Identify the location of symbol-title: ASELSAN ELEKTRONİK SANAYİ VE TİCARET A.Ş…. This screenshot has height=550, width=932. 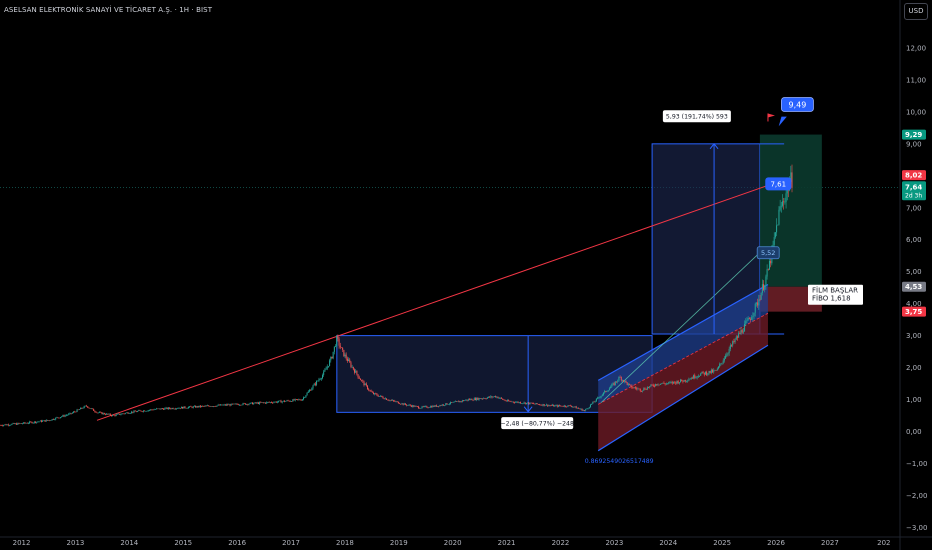
(108, 10).